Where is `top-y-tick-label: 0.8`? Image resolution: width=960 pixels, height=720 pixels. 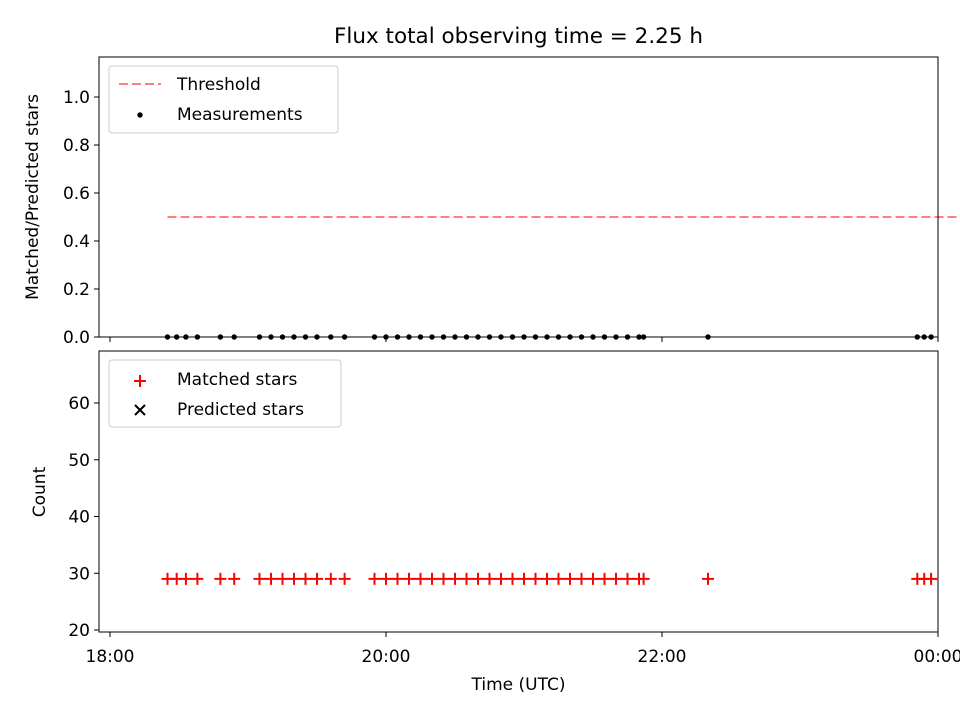 top-y-tick-label: 0.8 is located at coordinates (76, 146).